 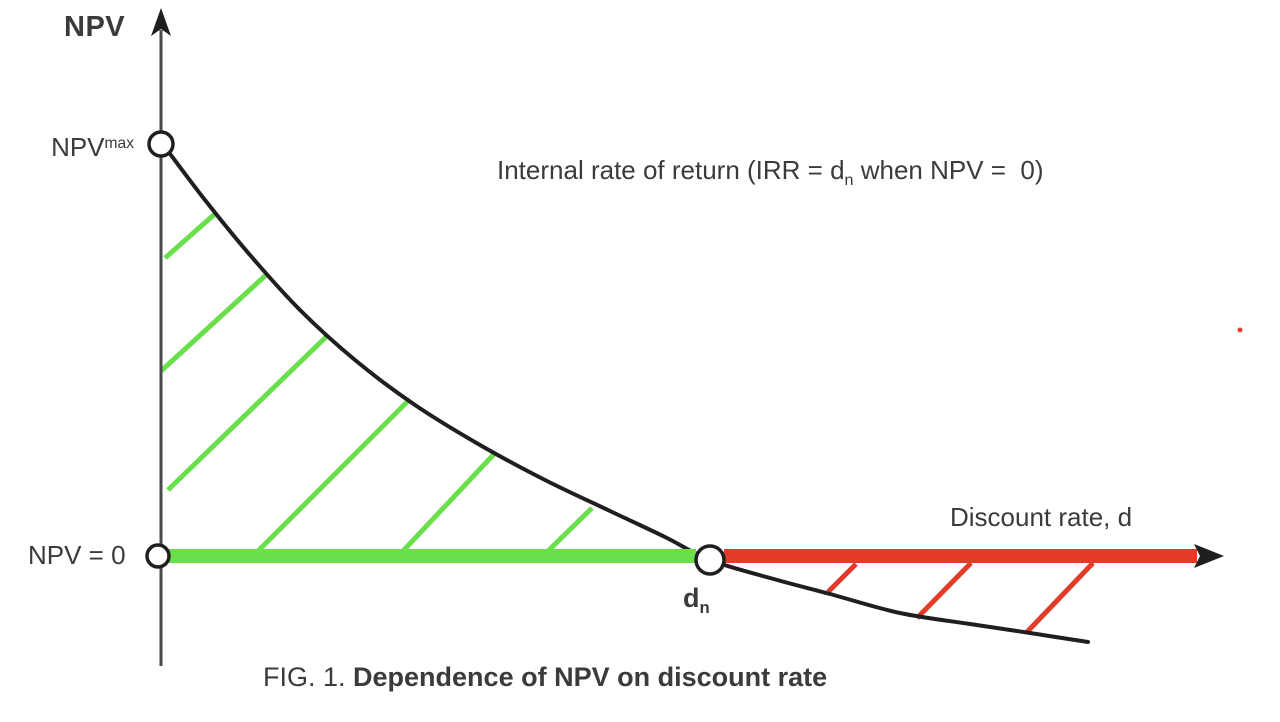 What do you see at coordinates (308, 677) in the screenshot?
I see `figure-number: FIG. 1.` at bounding box center [308, 677].